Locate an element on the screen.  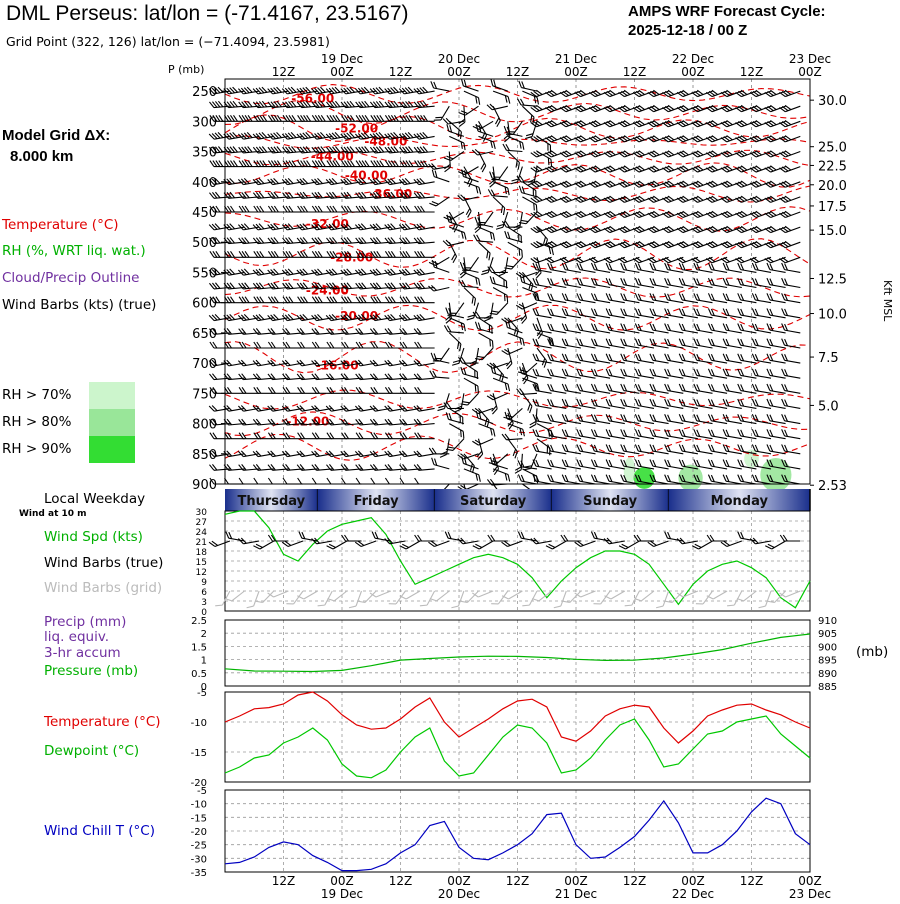
weekday-label: Monday is located at coordinates (740, 501).